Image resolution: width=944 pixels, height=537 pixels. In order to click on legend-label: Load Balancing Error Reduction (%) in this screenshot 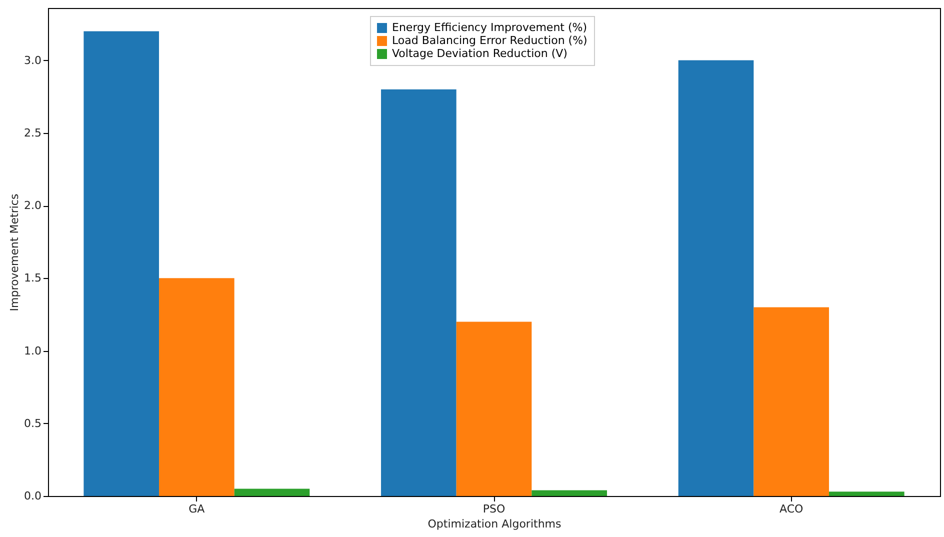, I will do `click(490, 40)`.